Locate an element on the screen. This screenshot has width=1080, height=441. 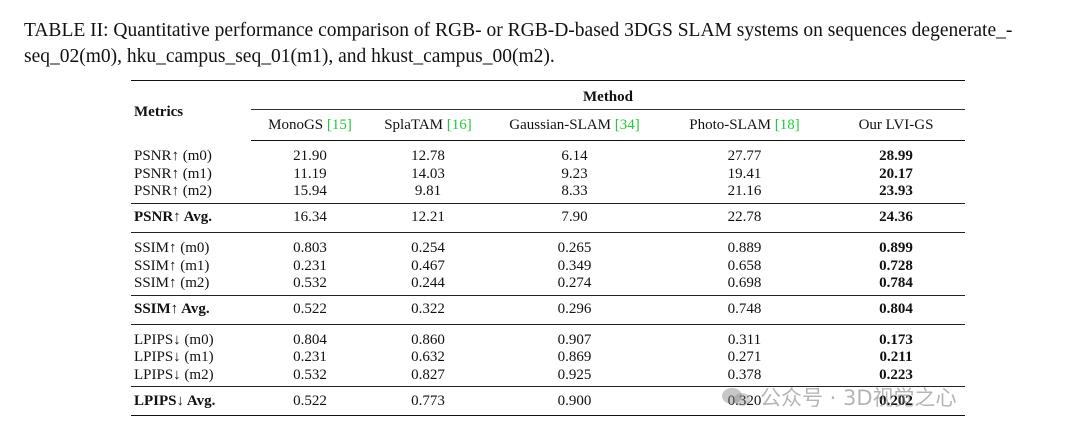
value-cell: 8.33 is located at coordinates (574, 193).